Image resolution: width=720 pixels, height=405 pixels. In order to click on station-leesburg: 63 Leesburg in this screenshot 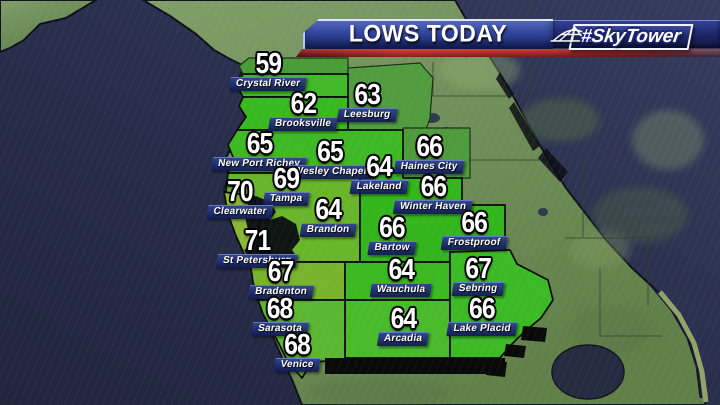, I will do `click(367, 99)`.